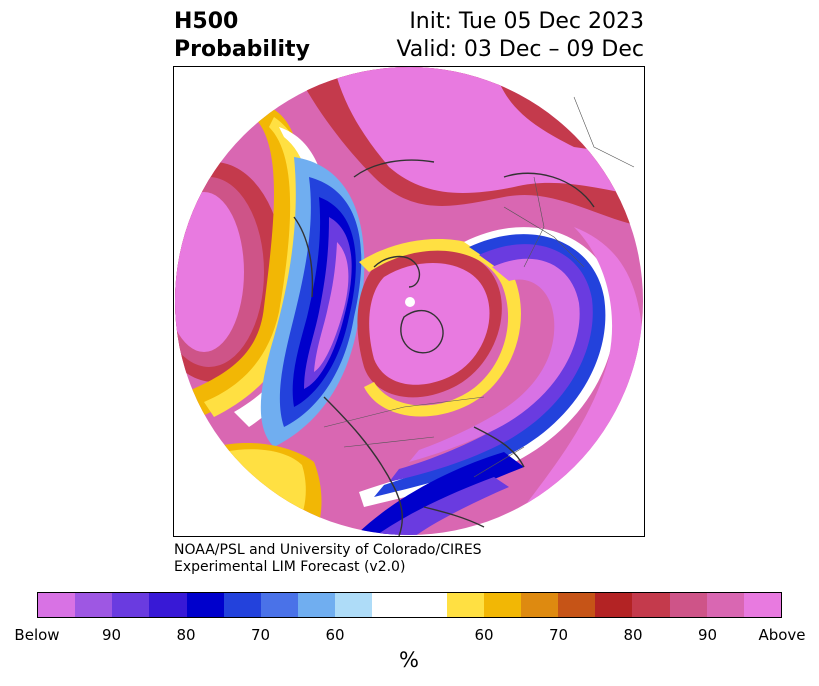  Describe the element at coordinates (206, 21) in the screenshot. I see `title-variable: H500` at that location.